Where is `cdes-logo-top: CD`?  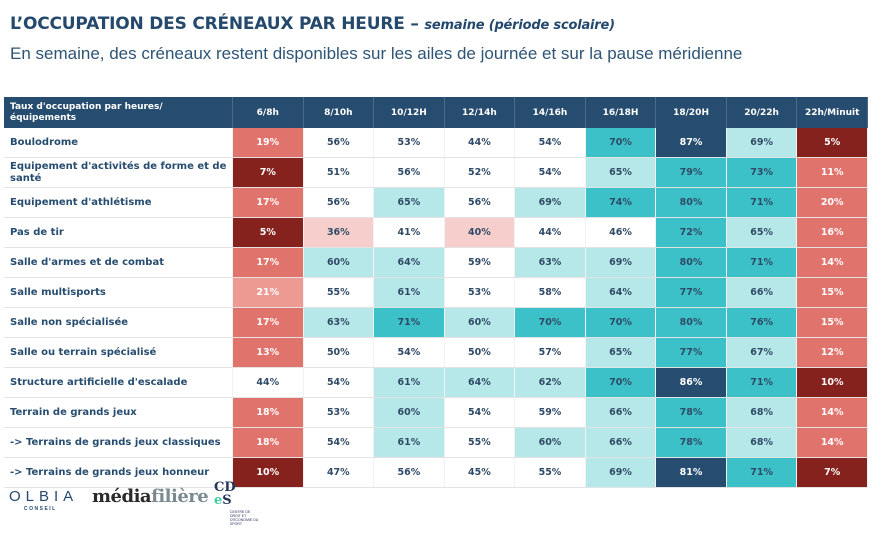 cdes-logo-top: CD is located at coordinates (225, 487).